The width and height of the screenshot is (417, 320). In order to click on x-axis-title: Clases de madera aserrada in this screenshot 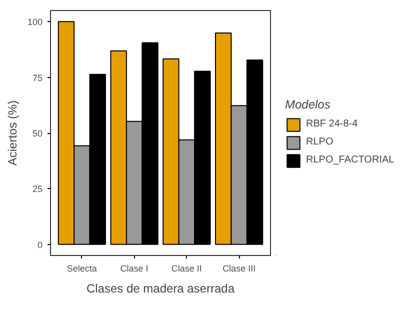, I will do `click(160, 289)`.